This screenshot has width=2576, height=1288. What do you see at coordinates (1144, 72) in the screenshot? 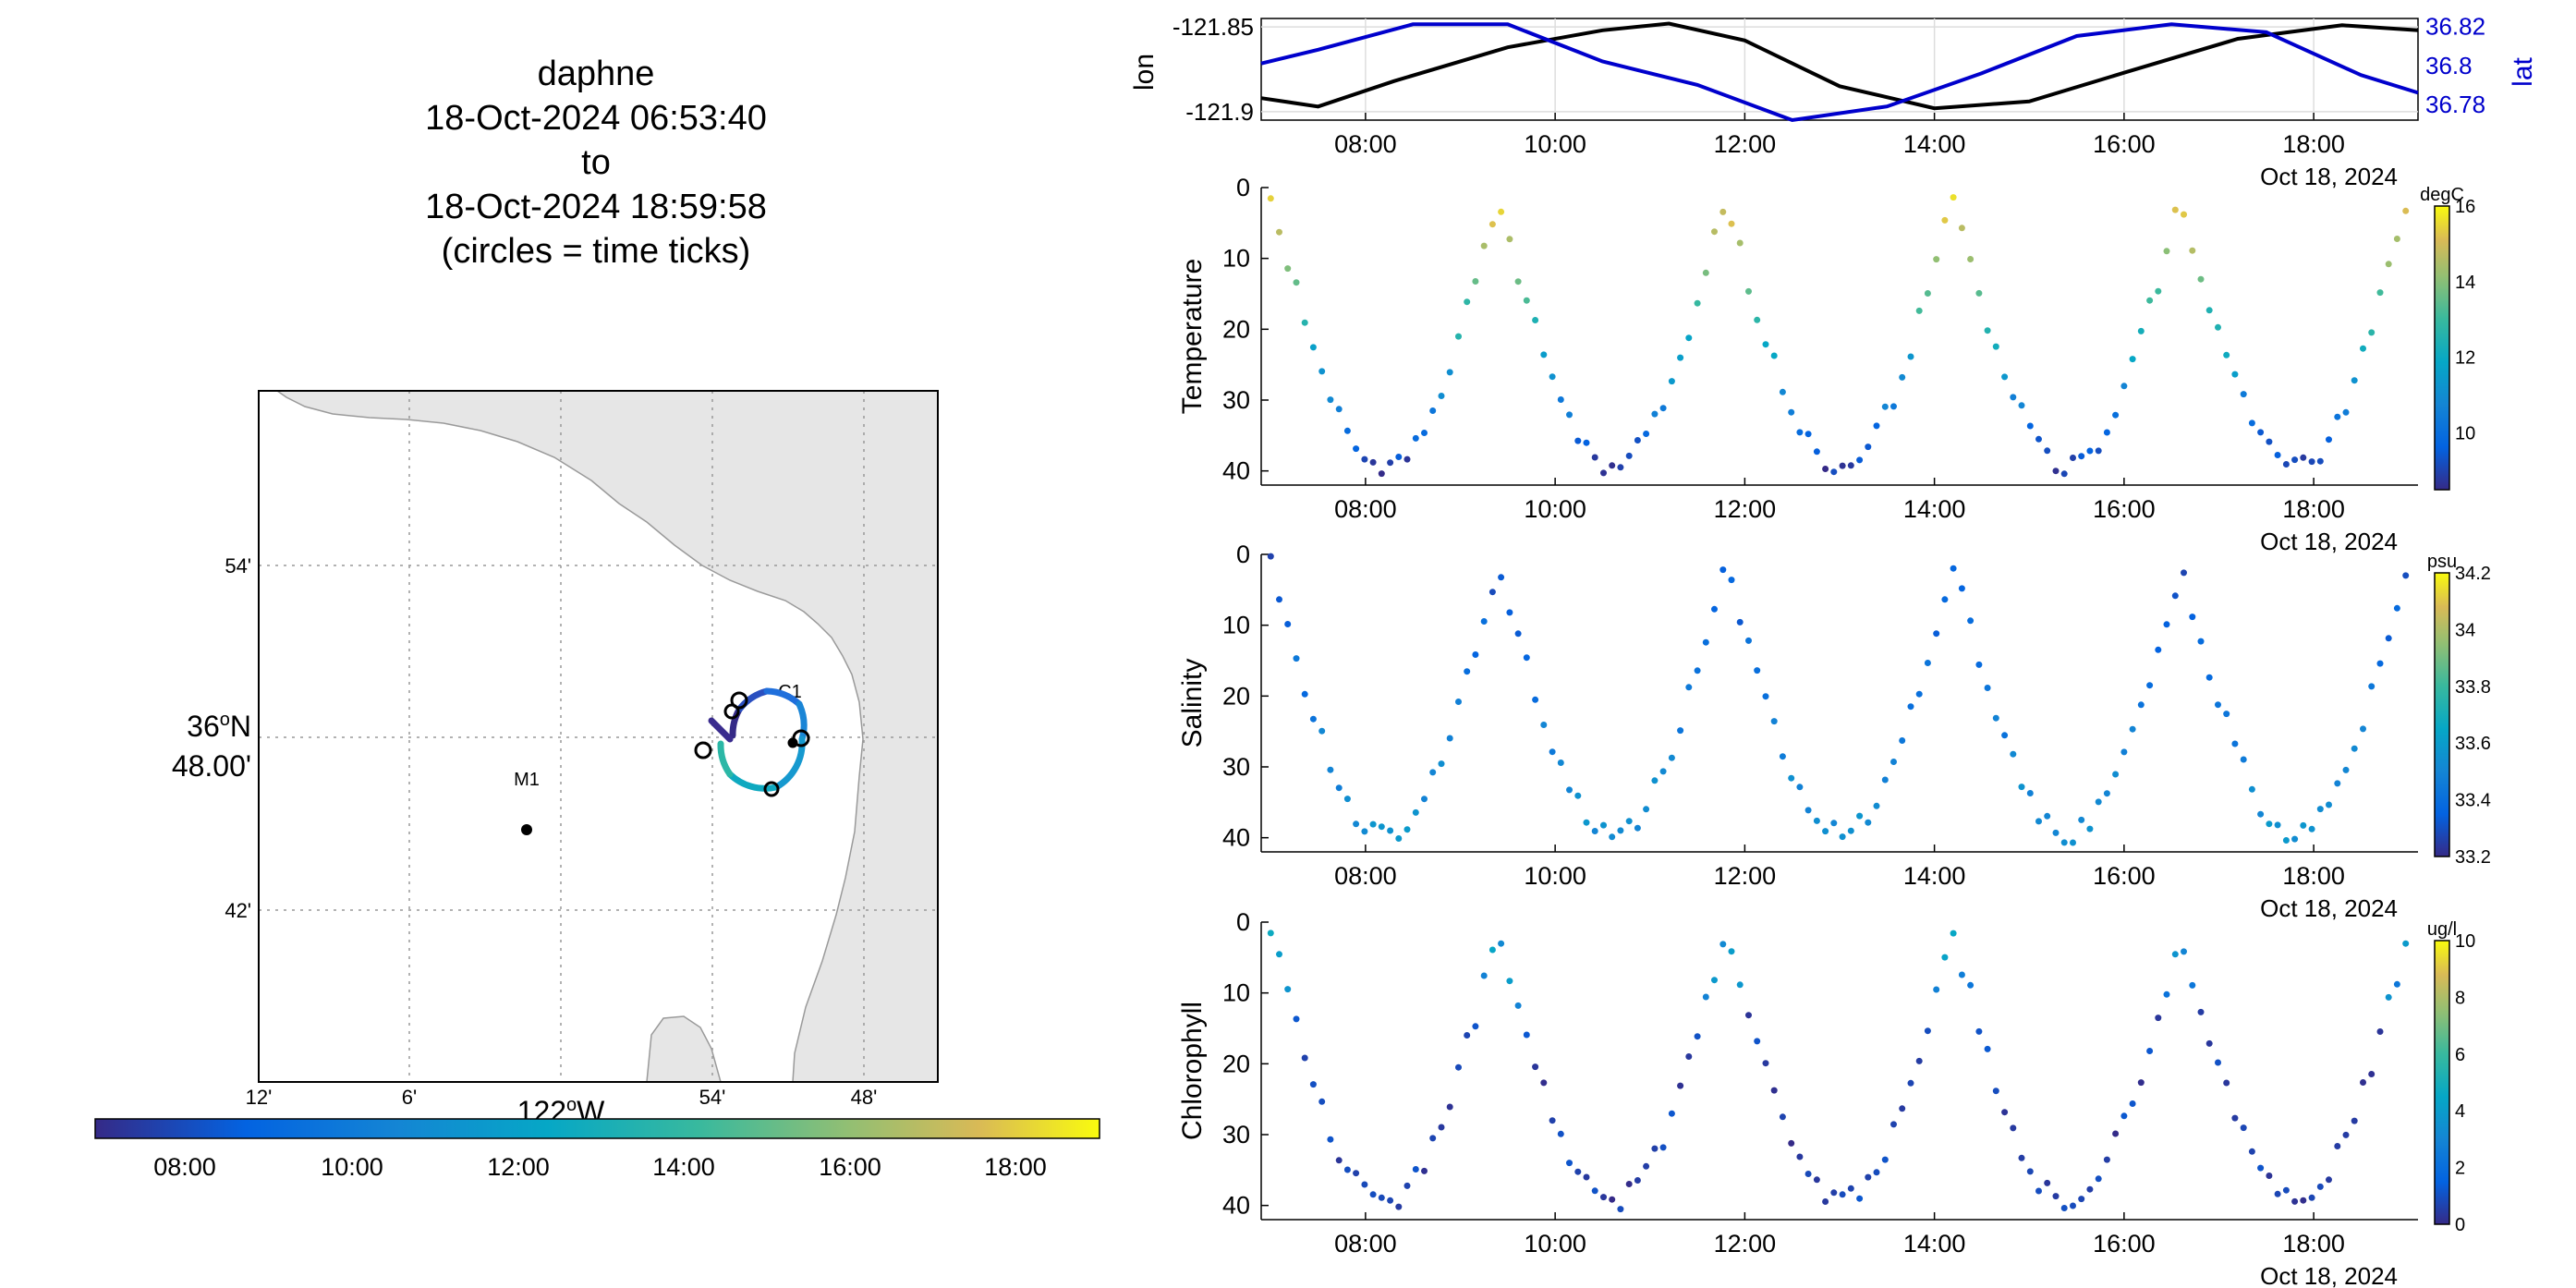
I see `lon-ylabel: lon` at bounding box center [1144, 72].